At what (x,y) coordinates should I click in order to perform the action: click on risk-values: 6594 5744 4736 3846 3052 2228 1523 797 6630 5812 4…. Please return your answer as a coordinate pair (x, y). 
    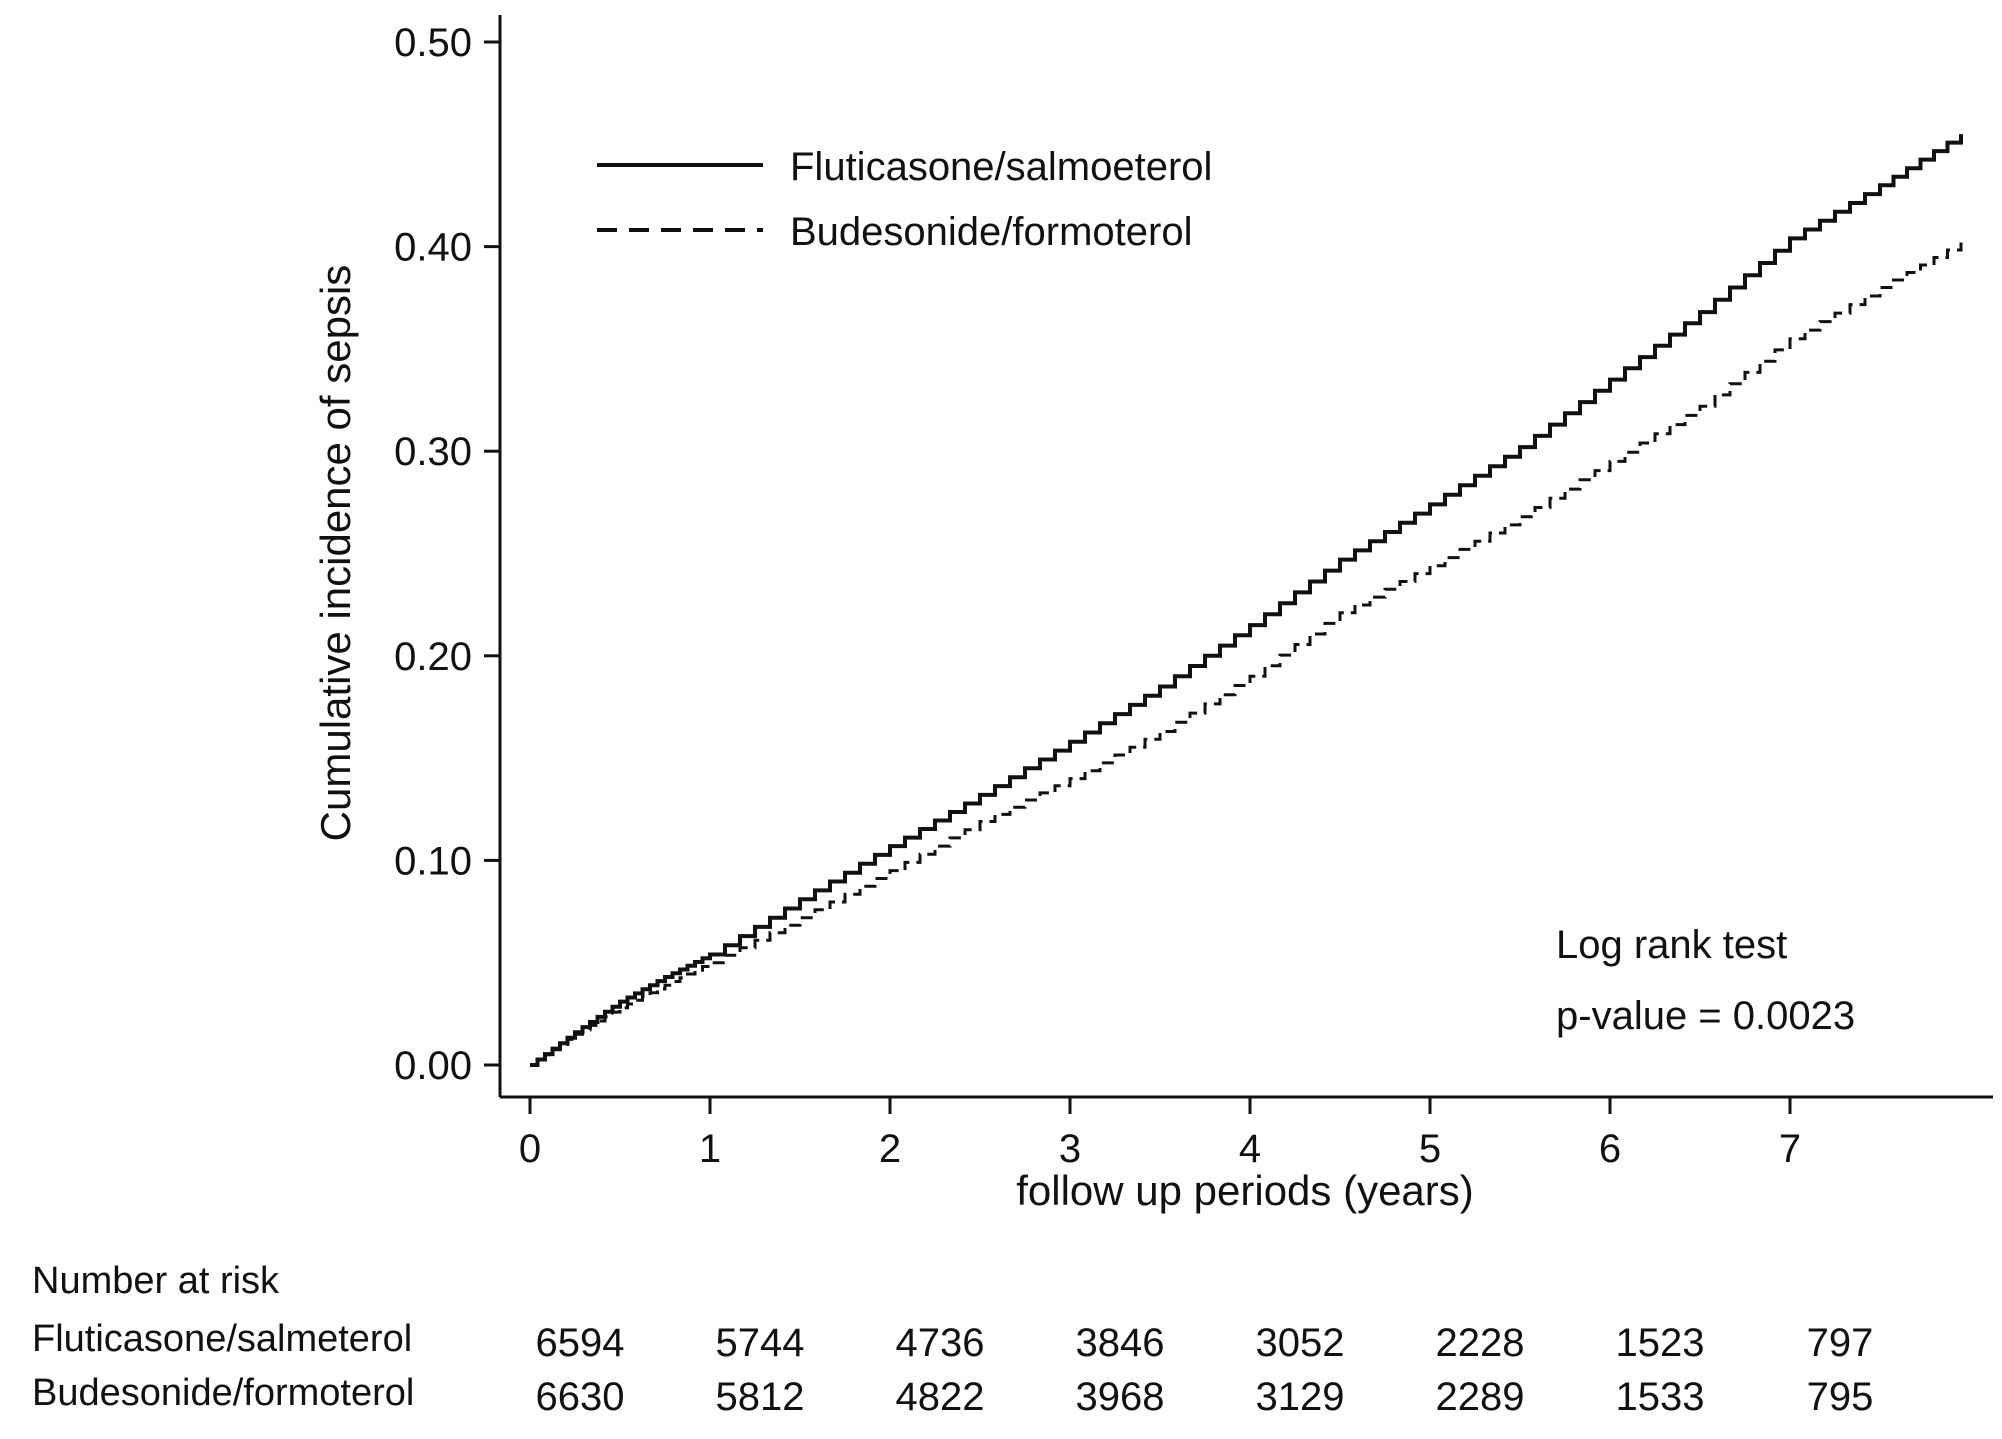
    Looking at the image, I should click on (1205, 1370).